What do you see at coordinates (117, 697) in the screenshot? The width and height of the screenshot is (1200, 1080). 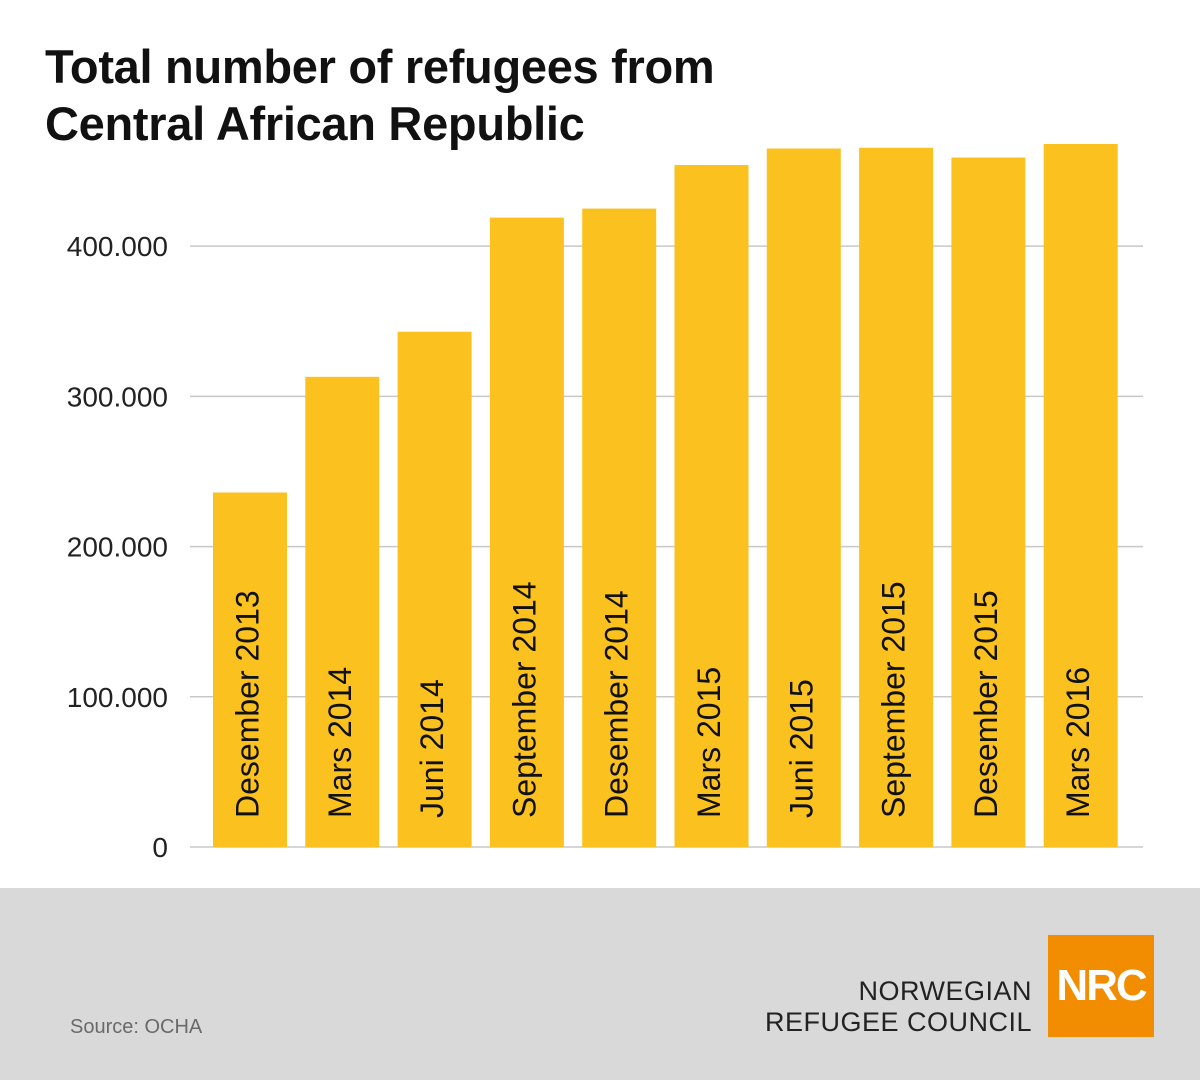 I see `y-tick-label: 100.000` at bounding box center [117, 697].